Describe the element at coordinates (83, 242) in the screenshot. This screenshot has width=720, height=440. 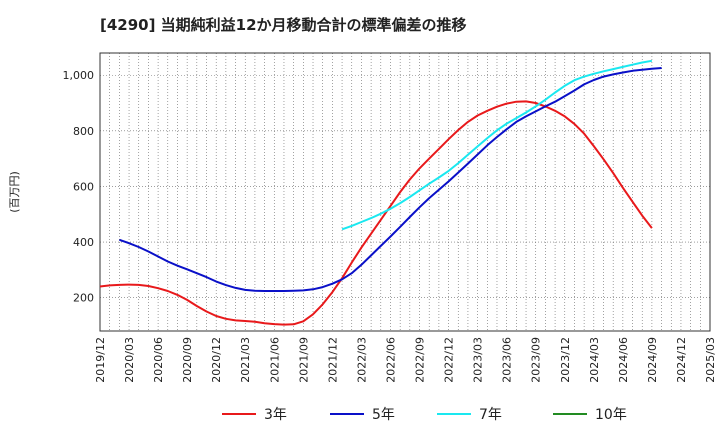
I see `y-tick-label: 400` at that location.